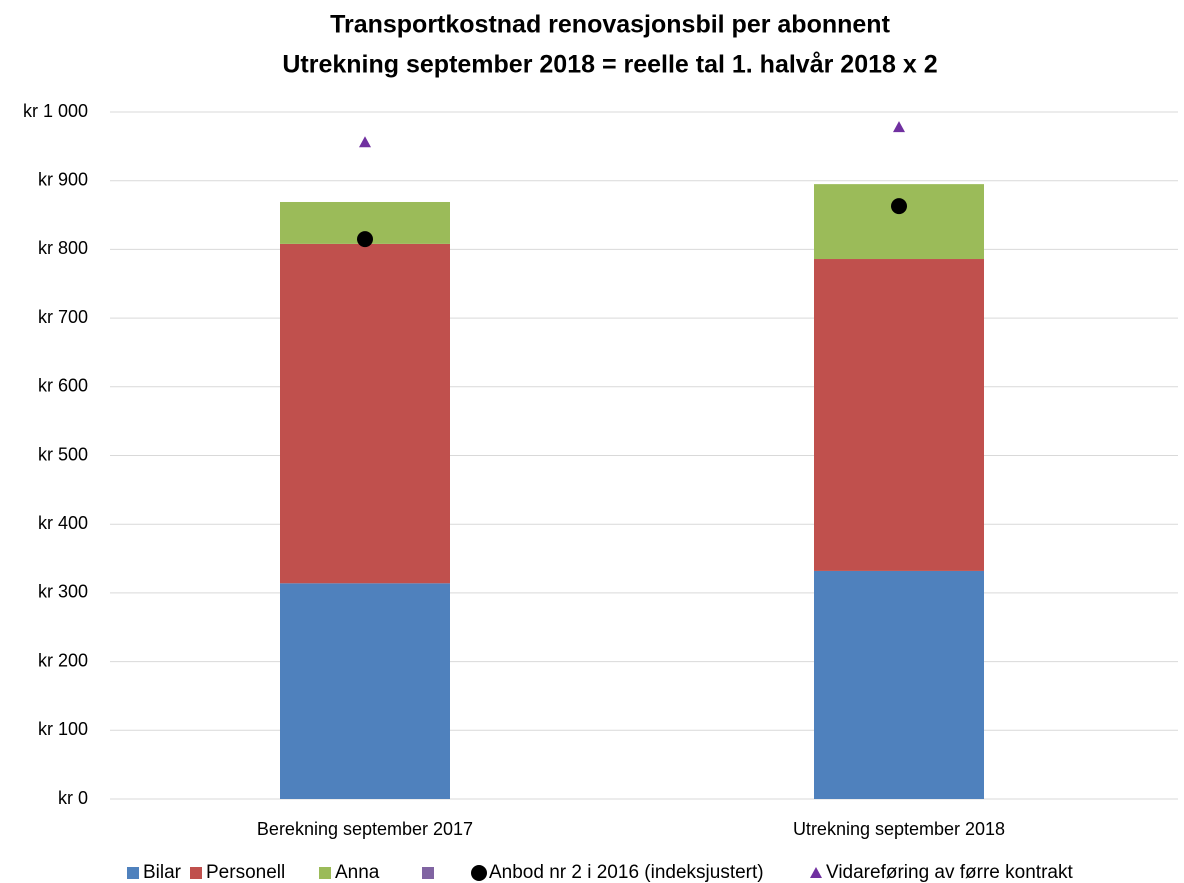  Describe the element at coordinates (245, 872) in the screenshot. I see `legend-label: Personell` at that location.